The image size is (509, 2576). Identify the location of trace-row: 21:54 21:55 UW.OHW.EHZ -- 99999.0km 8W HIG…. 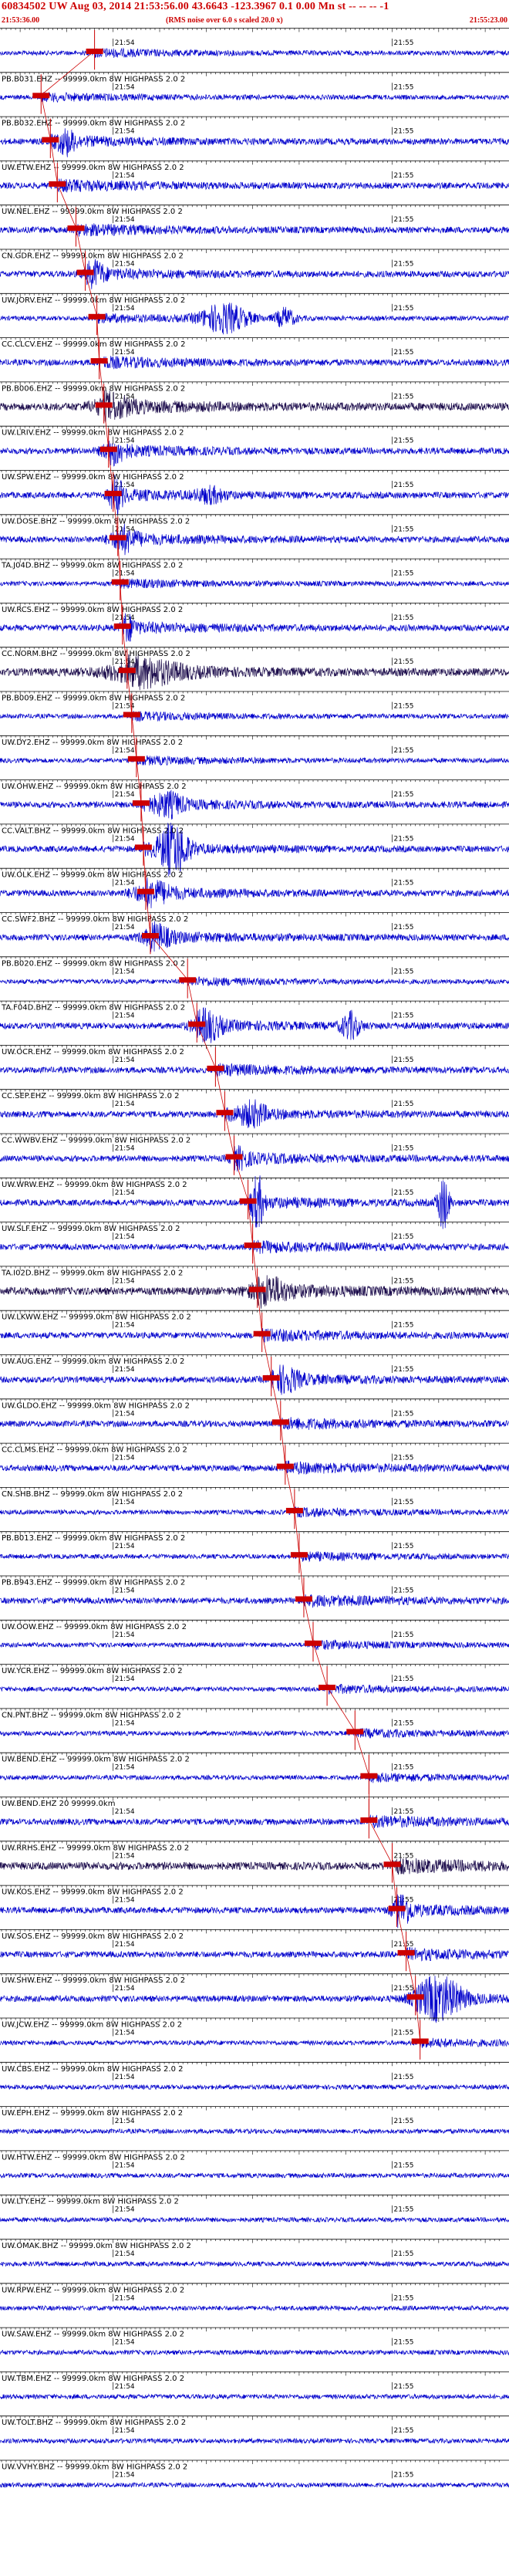
(254, 800).